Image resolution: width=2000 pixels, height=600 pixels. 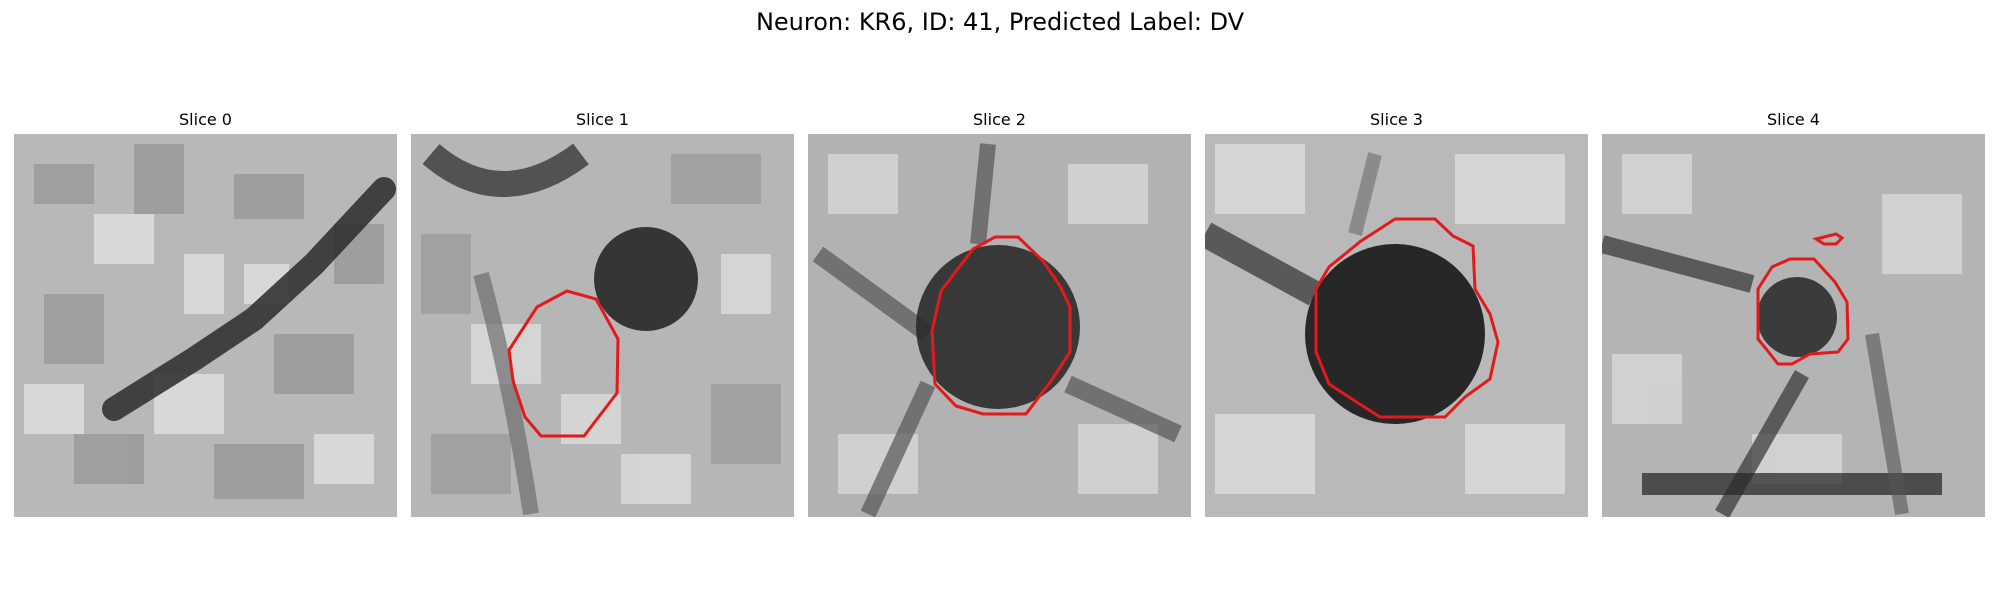 I want to click on slice-3-image, so click(x=1396, y=325).